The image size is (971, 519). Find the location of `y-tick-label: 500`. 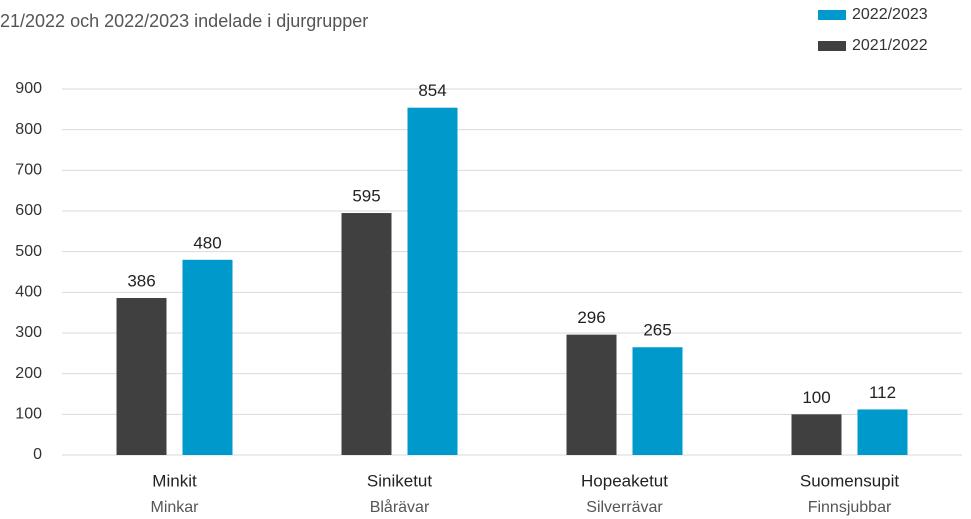

y-tick-label: 500 is located at coordinates (28, 251).